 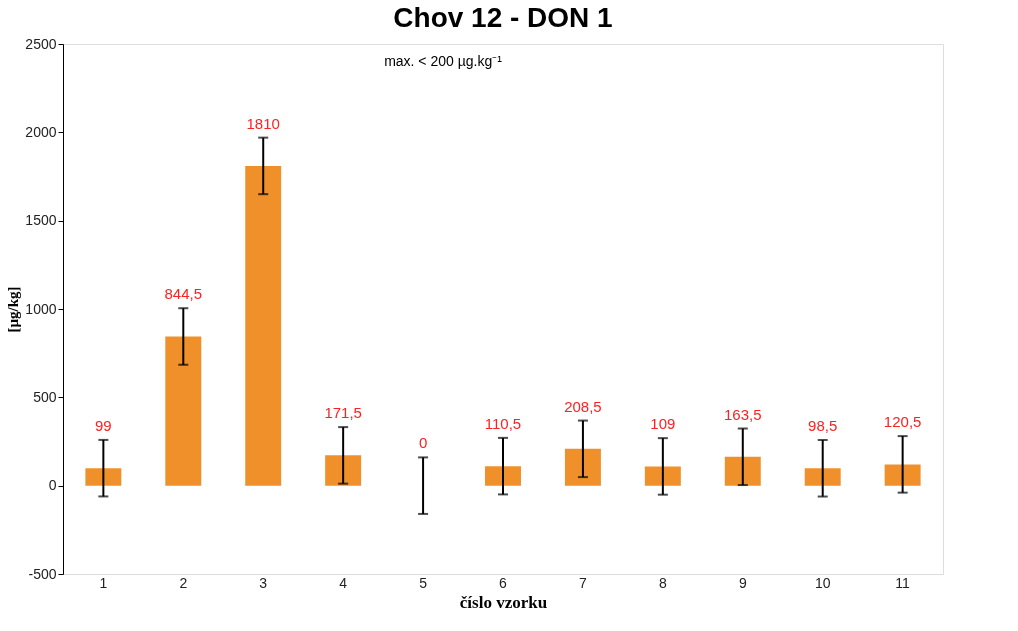 I want to click on x-tick-label: 9, so click(x=742, y=582).